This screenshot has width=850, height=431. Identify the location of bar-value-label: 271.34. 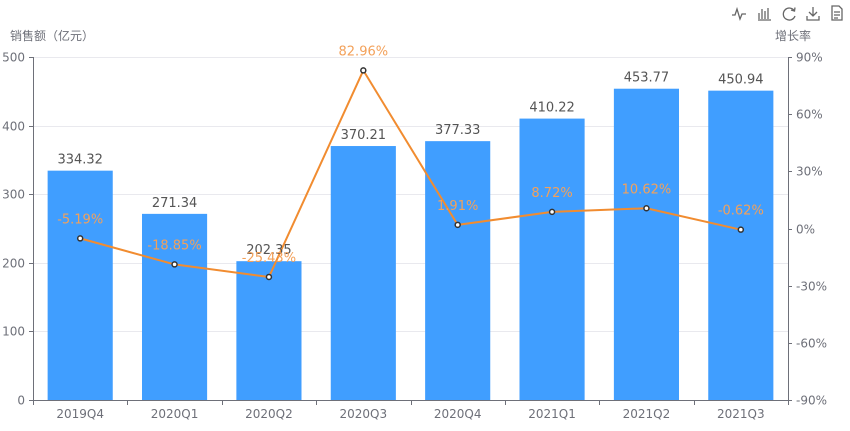
(175, 203).